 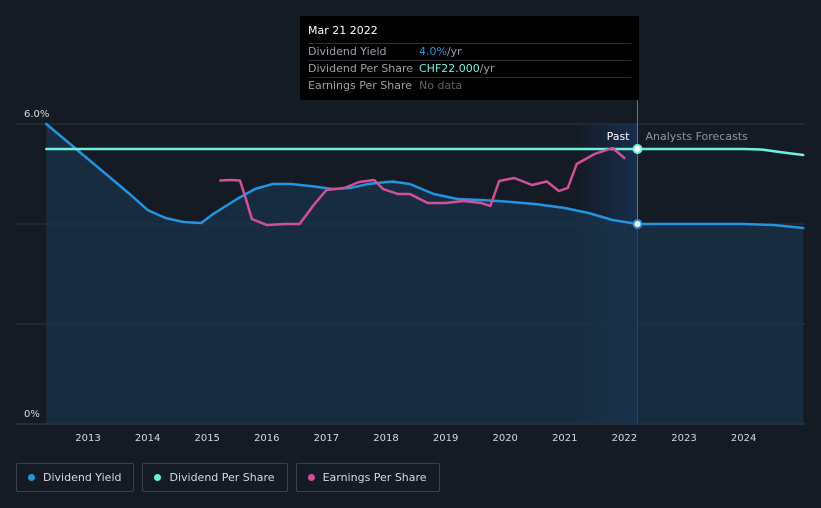 I want to click on tooltip-row-dividend-yield: Dividend Yield 4.0% /yr, so click(x=469, y=51).